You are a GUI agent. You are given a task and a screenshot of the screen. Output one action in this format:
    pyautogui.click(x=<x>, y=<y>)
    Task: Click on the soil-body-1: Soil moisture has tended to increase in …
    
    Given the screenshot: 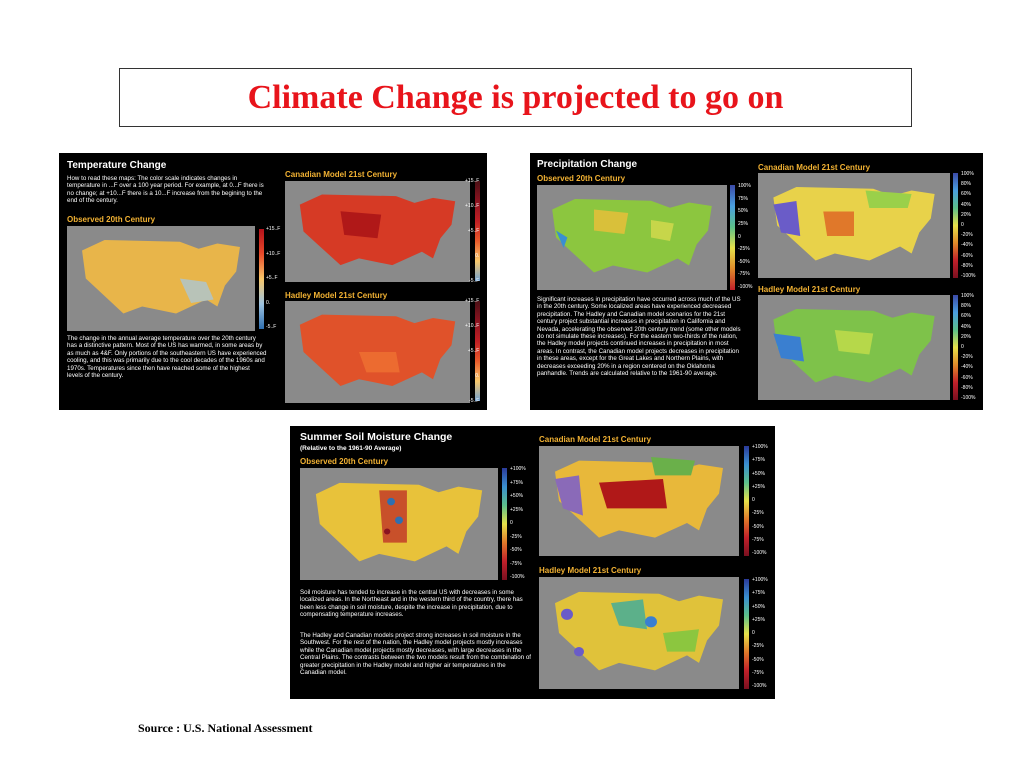 What is the action you would take?
    pyautogui.click(x=411, y=604)
    